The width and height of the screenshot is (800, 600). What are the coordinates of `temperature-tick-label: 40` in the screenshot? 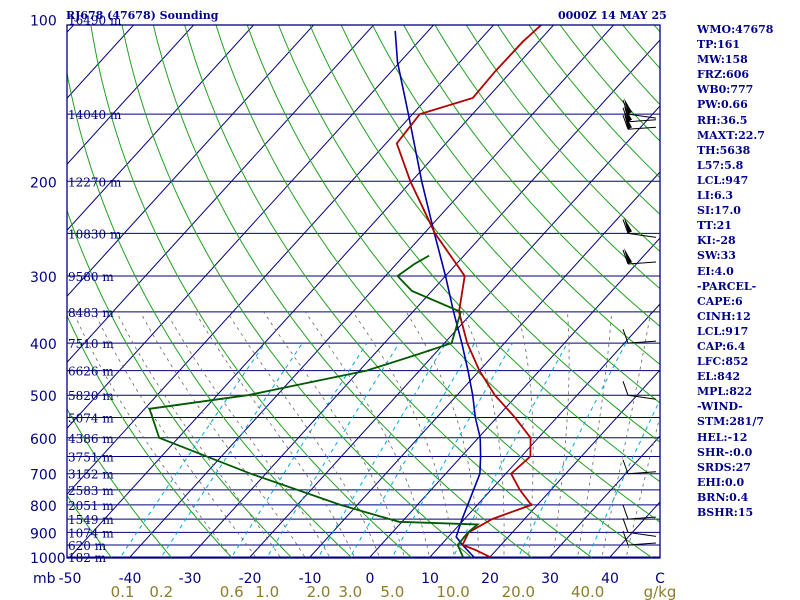 It's located at (610, 579).